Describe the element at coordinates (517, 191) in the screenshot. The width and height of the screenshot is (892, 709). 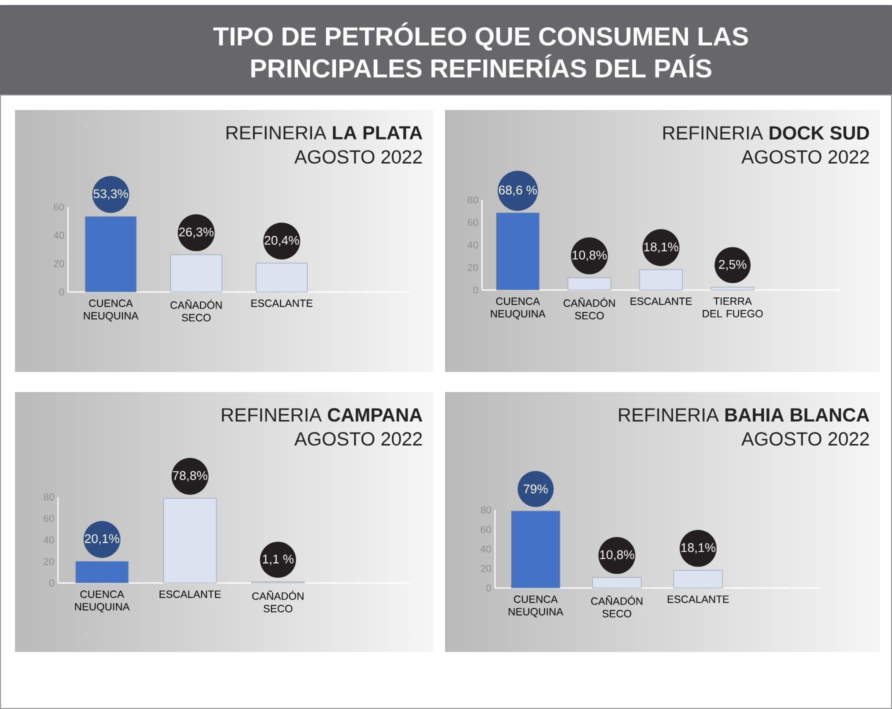
I see `data-label: 68,6 %` at that location.